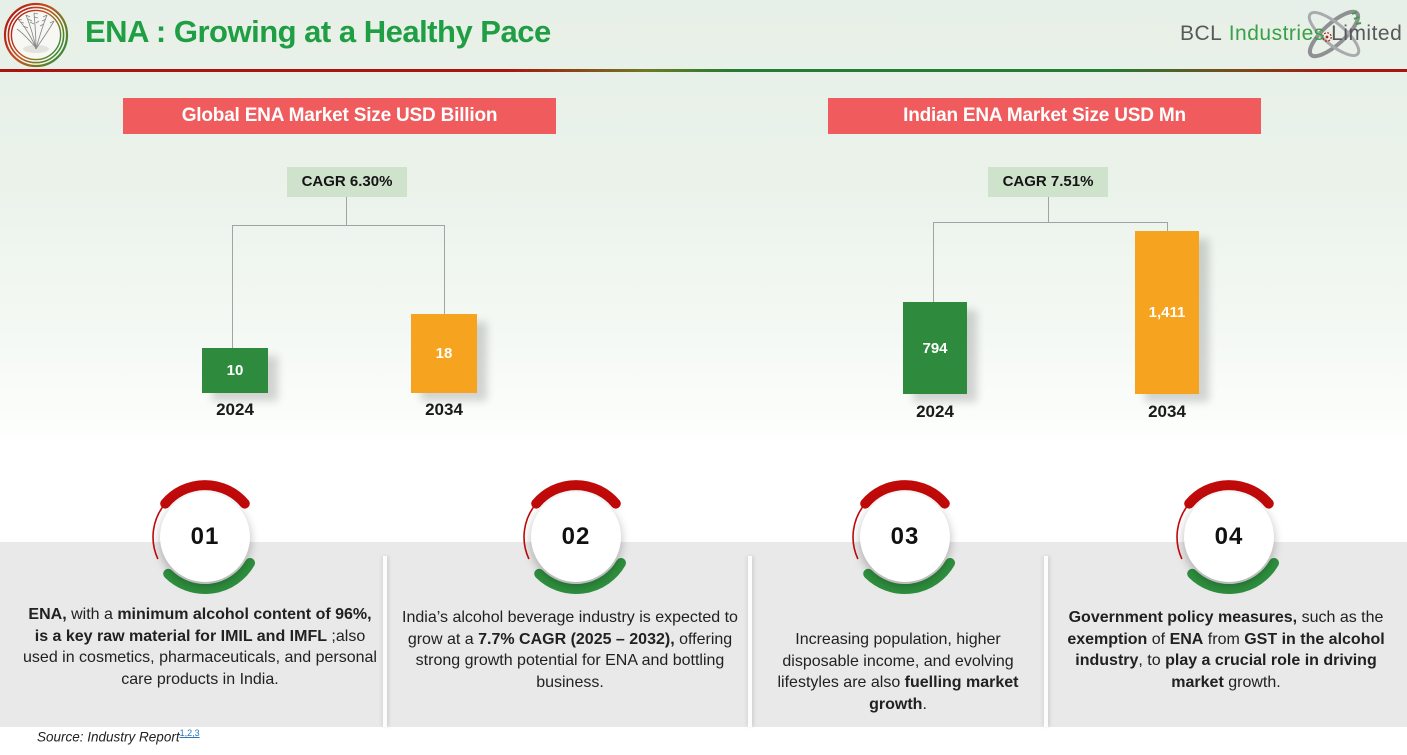 This screenshot has height=755, width=1407. I want to click on badge-02: 02, so click(576, 537).